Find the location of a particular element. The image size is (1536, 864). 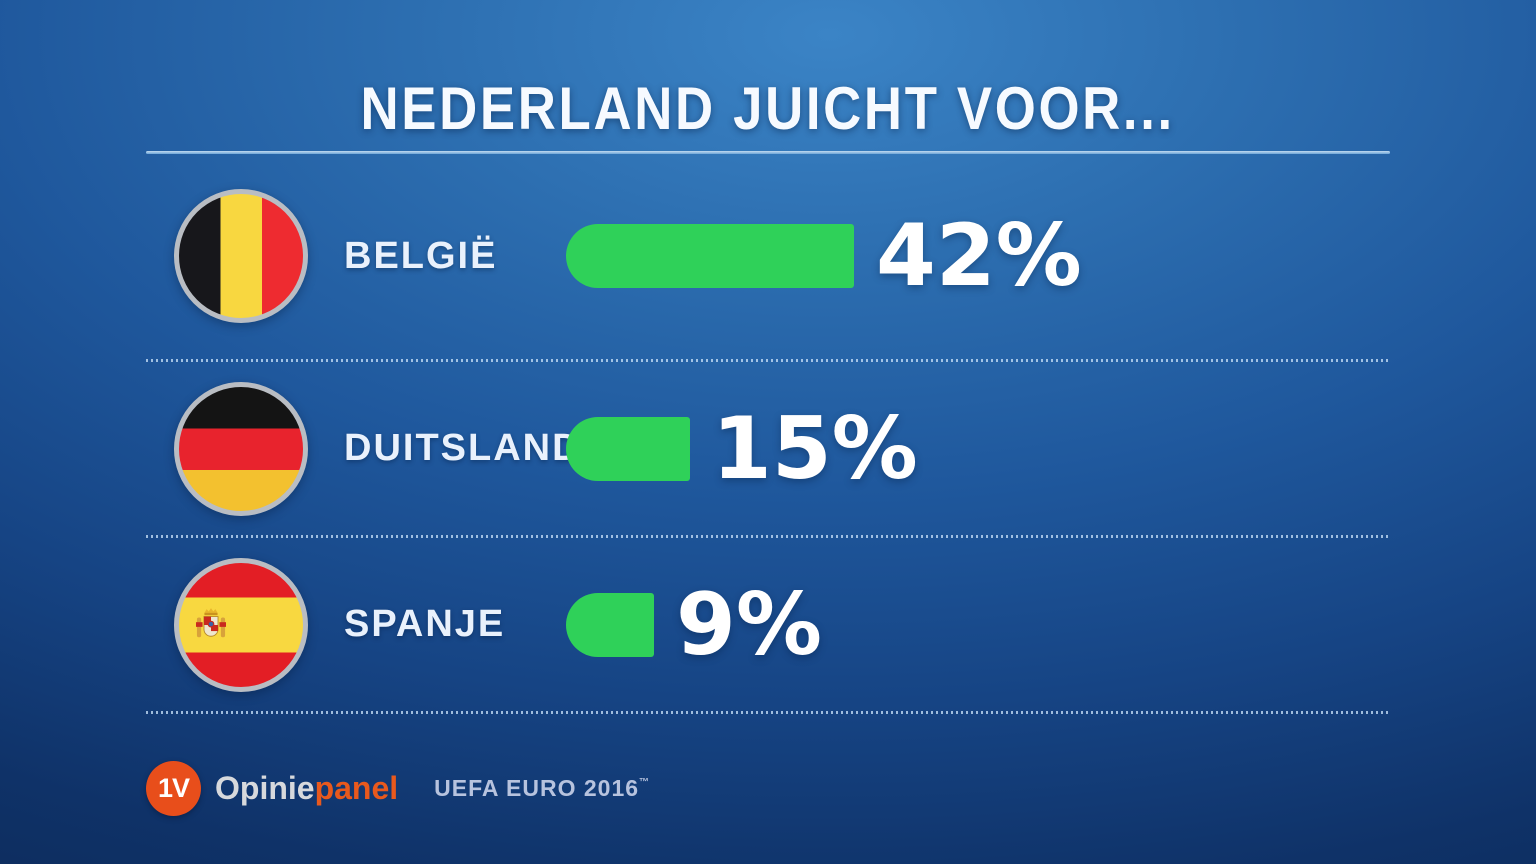

footer: 1V Opiniepanel UEFA EURO 2016™ is located at coordinates (398, 788).